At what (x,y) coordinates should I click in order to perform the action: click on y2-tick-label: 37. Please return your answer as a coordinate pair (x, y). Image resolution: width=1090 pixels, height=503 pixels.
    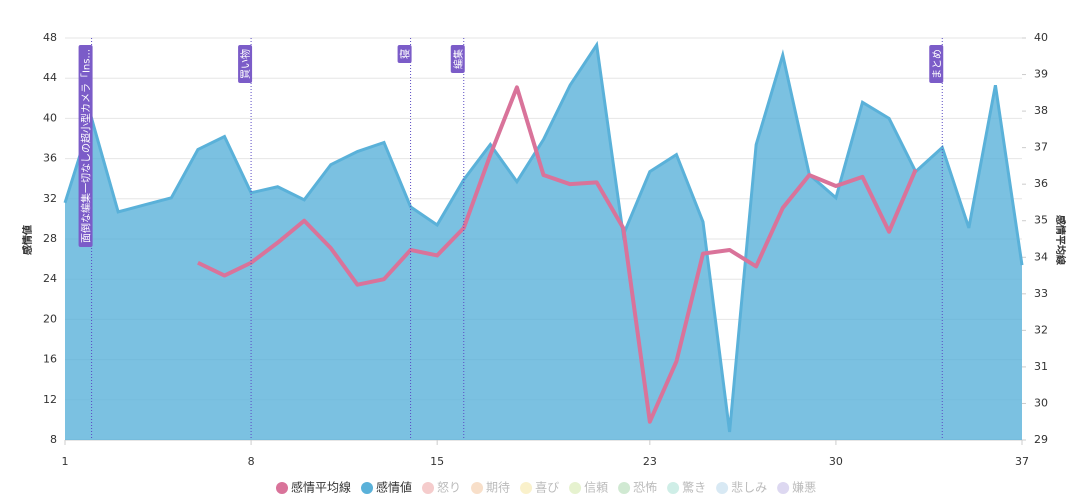
    Looking at the image, I should click on (1041, 147).